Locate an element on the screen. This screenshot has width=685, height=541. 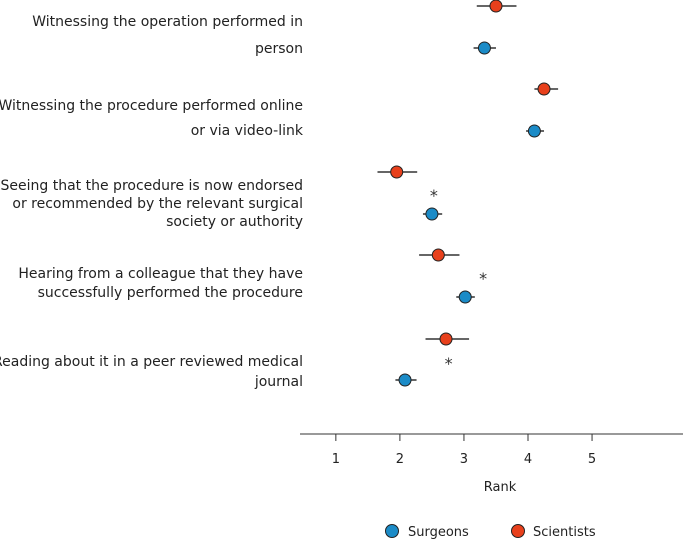
legend-item-scientists: Scientists is located at coordinates (553, 532).